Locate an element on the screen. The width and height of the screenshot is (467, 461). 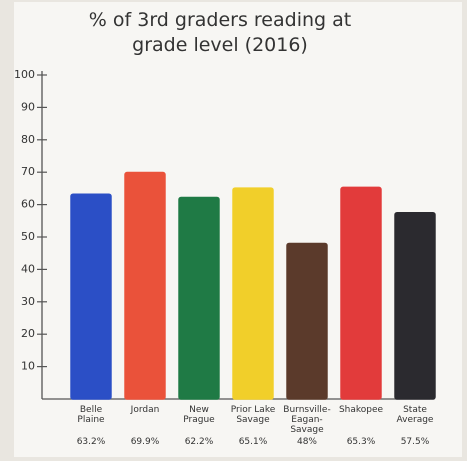
x-tick-label: Jordan is located at coordinates (145, 410).